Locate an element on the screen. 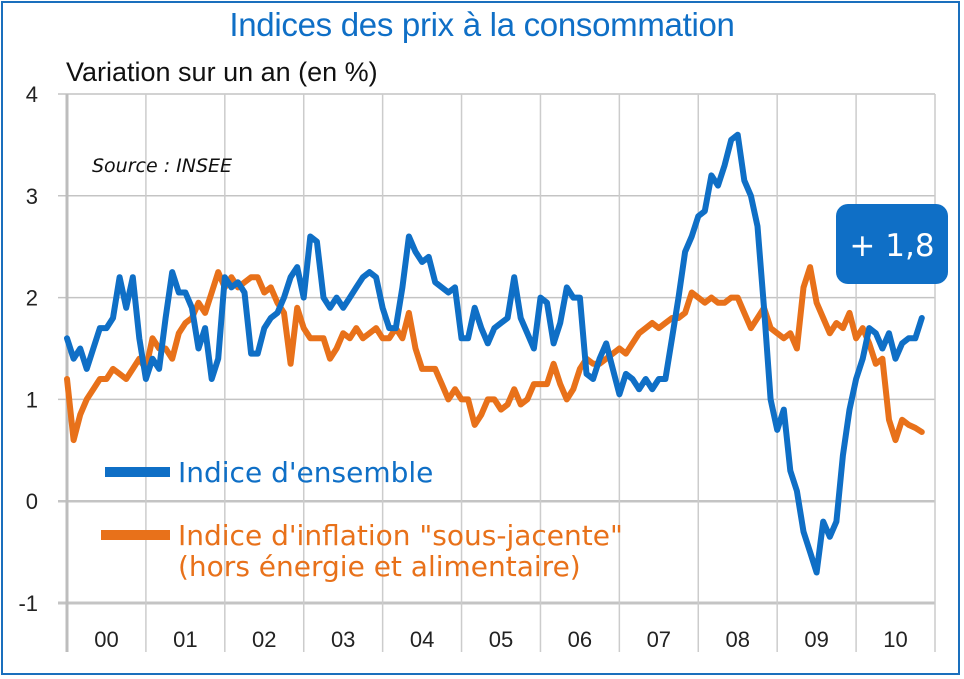  x-tick-label: 10 is located at coordinates (895, 639).